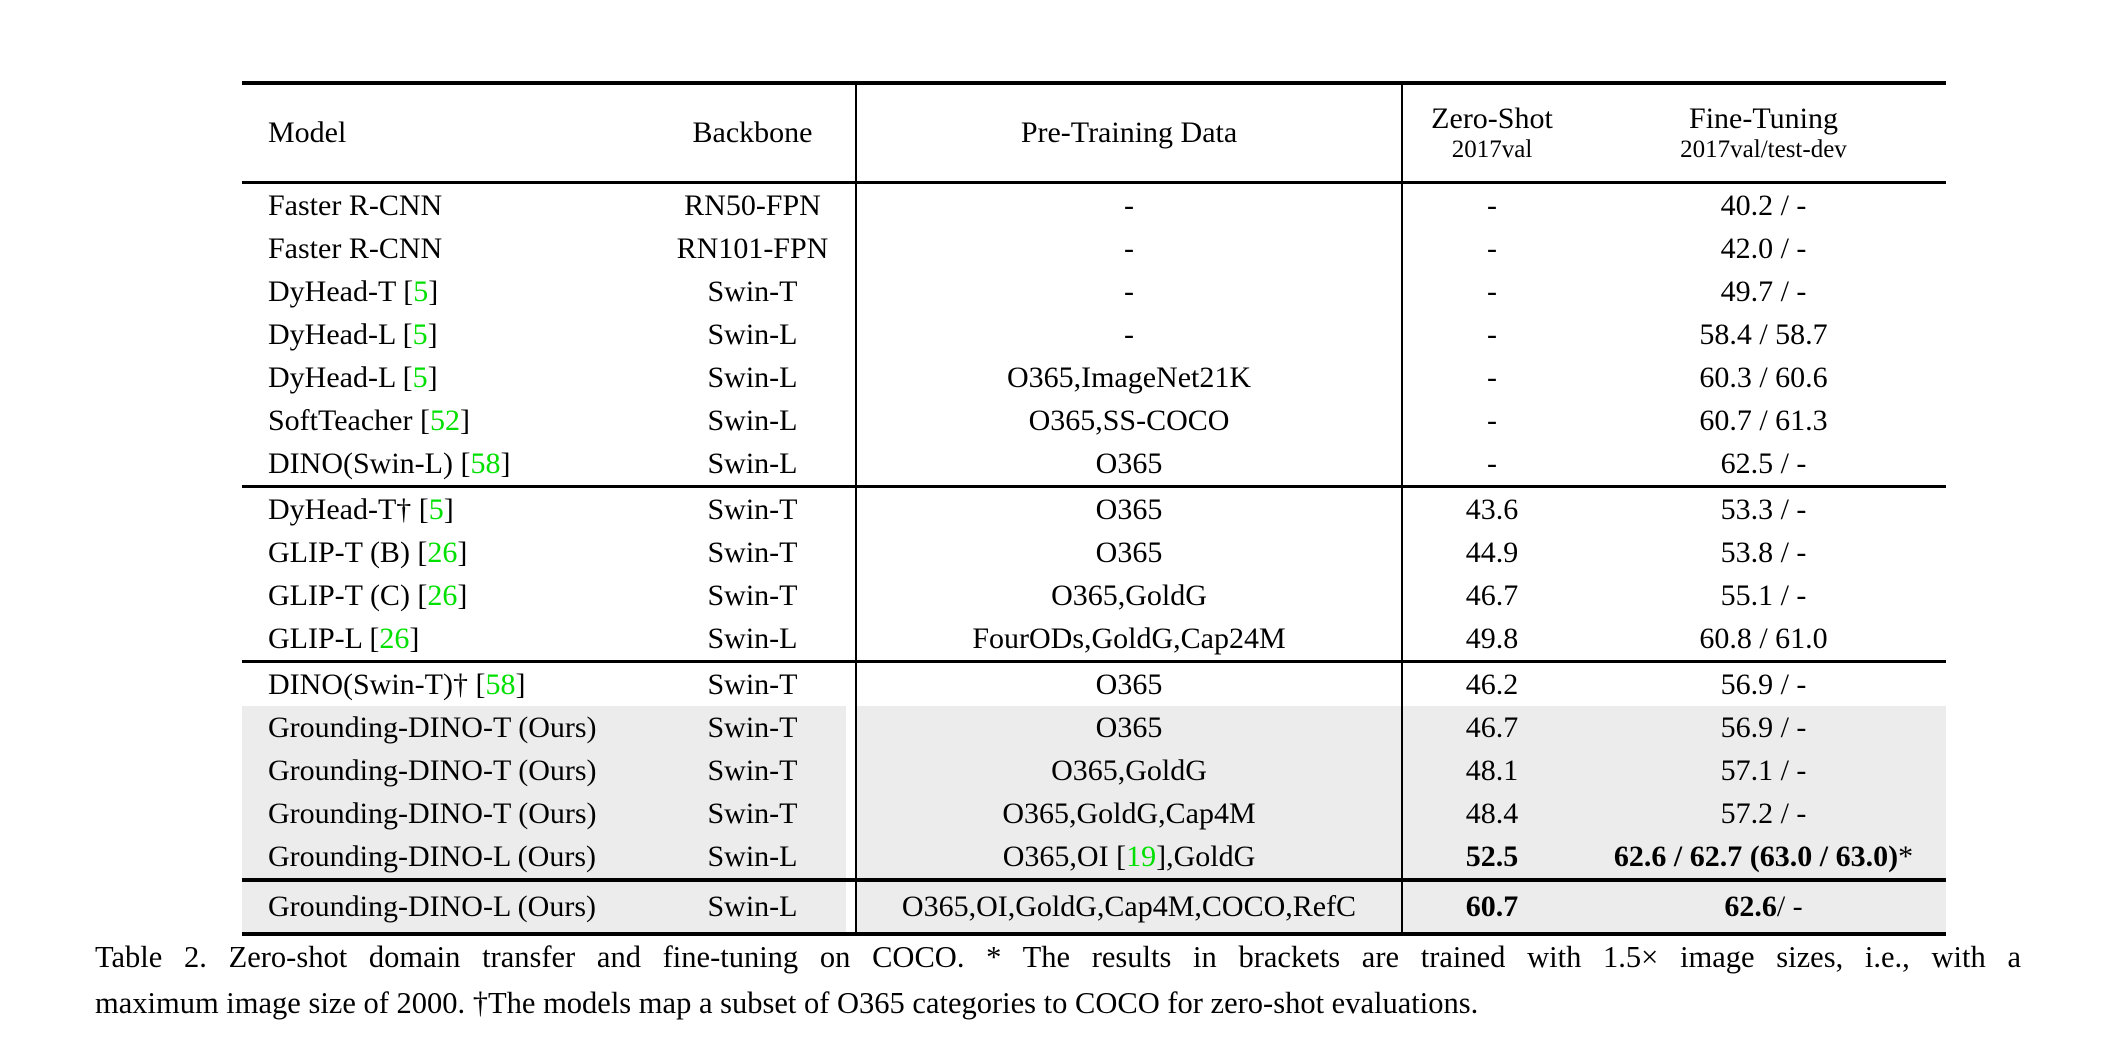 Image resolution: width=2116 pixels, height=1049 pixels. I want to click on model-cell: Faster R-CNN, so click(446, 248).